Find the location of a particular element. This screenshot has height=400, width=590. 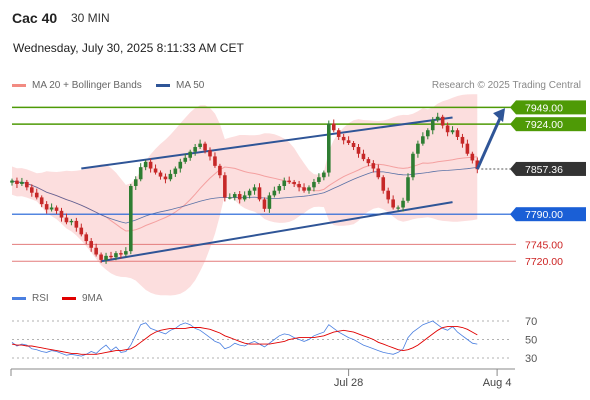

level-label-resistance: 7949.00 is located at coordinates (544, 108).